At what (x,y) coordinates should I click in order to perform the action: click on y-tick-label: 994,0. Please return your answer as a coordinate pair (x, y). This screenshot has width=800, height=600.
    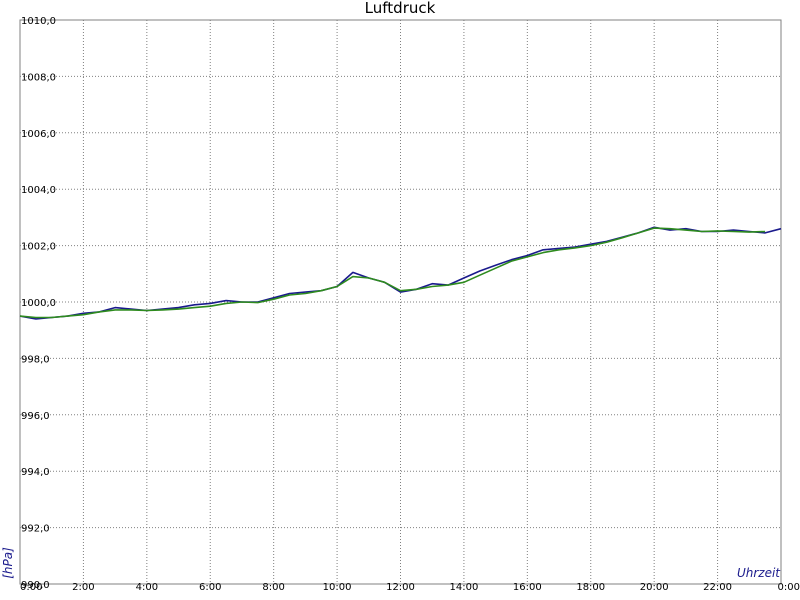
    Looking at the image, I should click on (35, 472).